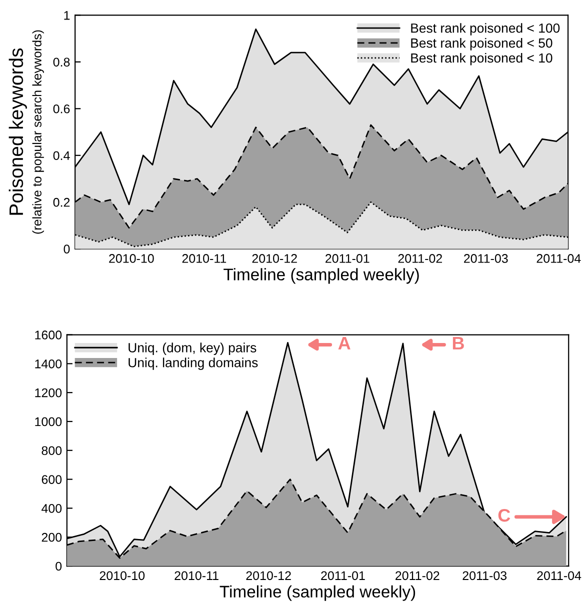 The image size is (582, 607). What do you see at coordinates (61, 202) in the screenshot?
I see `y-tick-label: 0.2` at bounding box center [61, 202].